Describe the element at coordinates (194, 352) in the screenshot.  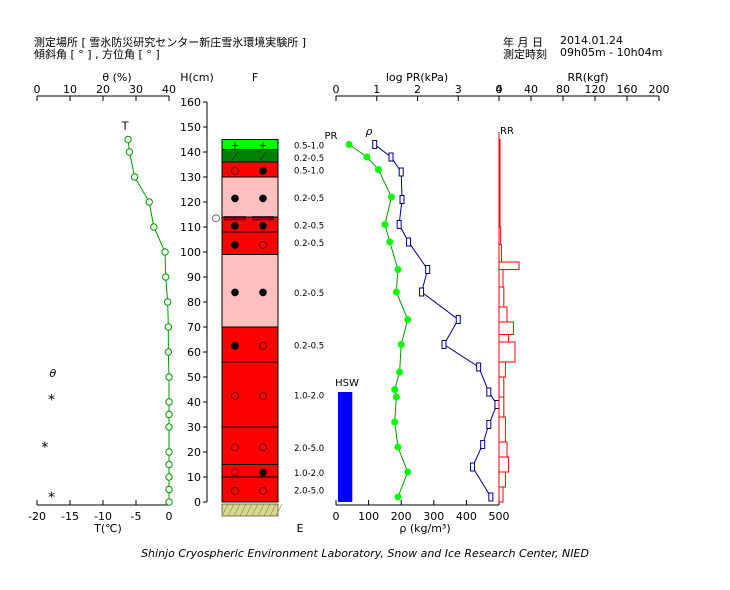
I see `height-tick-label: 60` at that location.